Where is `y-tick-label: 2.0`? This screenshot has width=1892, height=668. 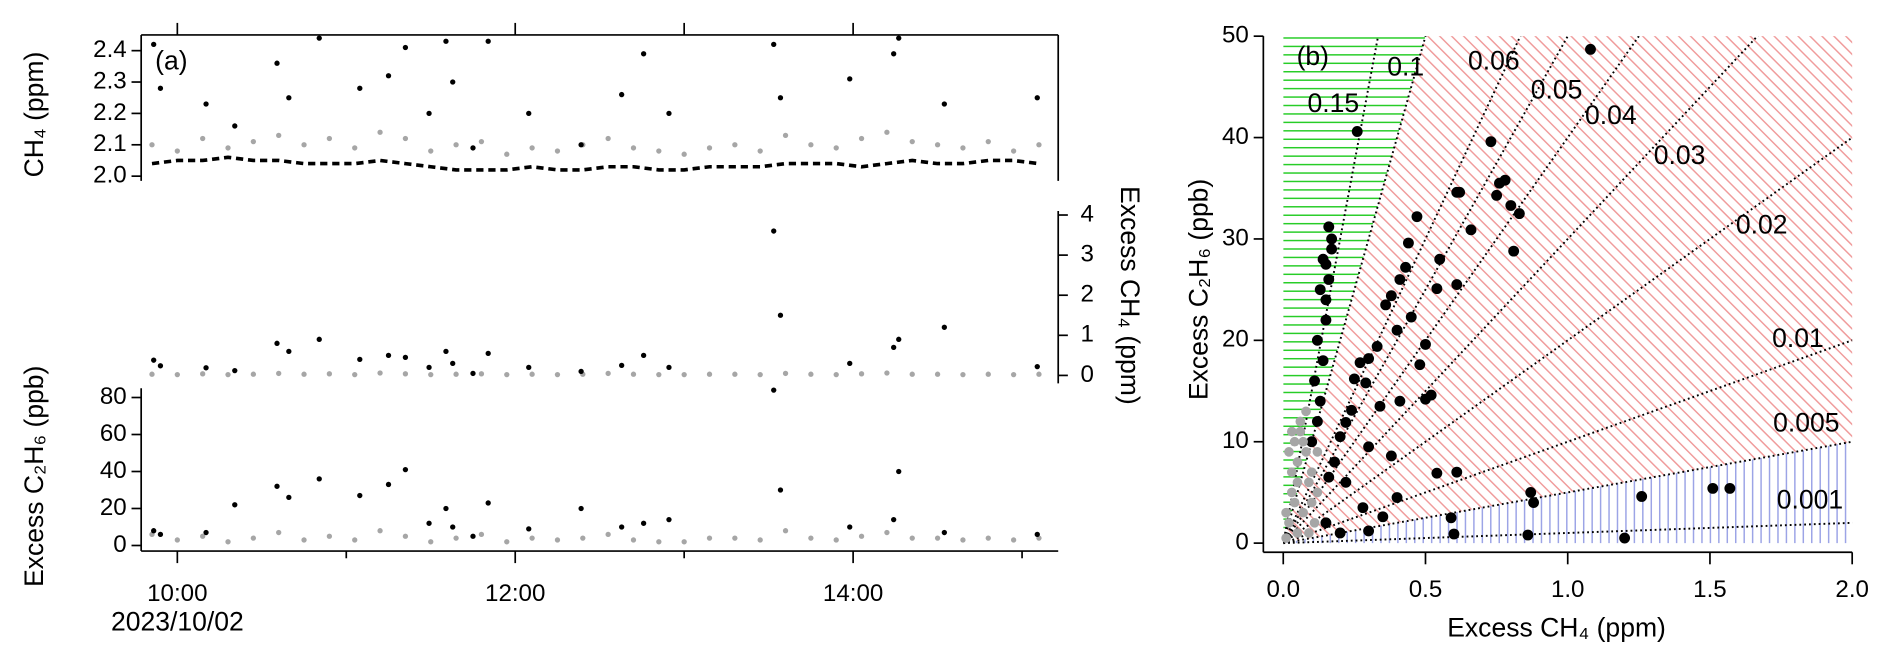 y-tick-label: 2.0 is located at coordinates (110, 175).